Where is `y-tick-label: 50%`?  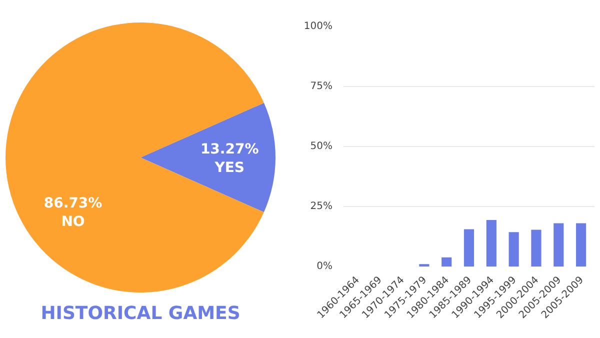
y-tick-label: 50% is located at coordinates (321, 146).